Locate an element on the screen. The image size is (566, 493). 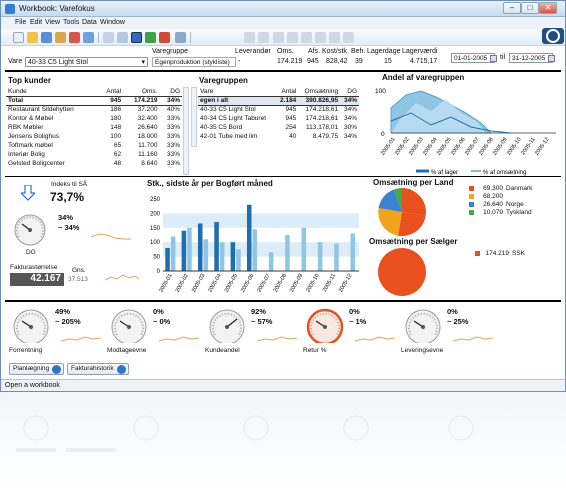
date-from-input: 01-01-2005 is located at coordinates (473, 58).